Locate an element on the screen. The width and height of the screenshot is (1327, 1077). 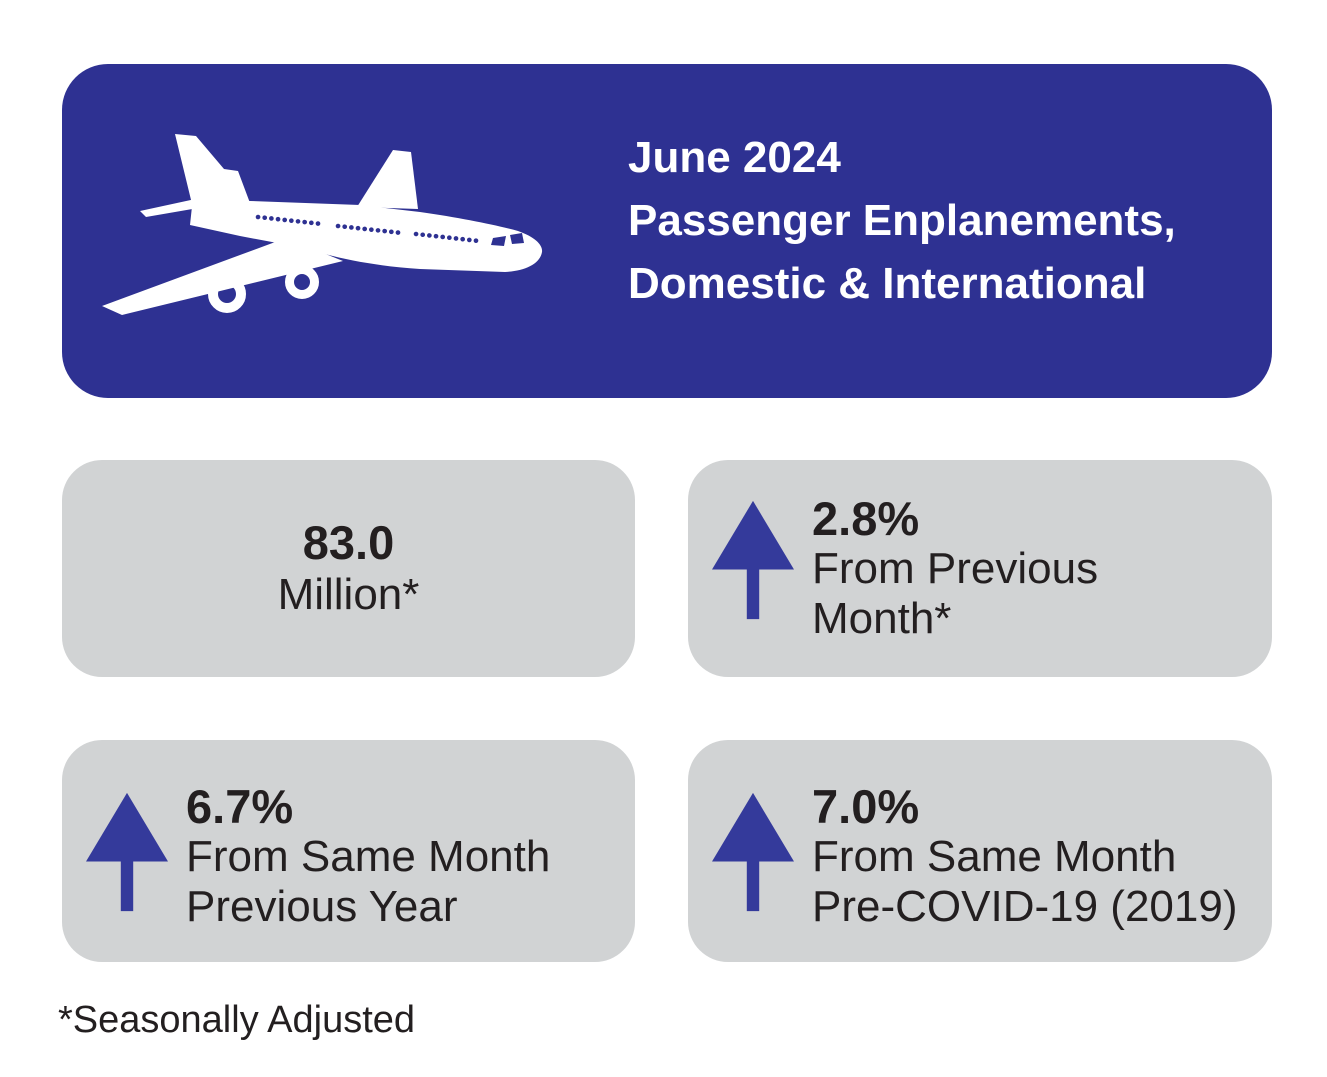
stat-card-total-enplanements: 83.0 Million* is located at coordinates (348, 568).